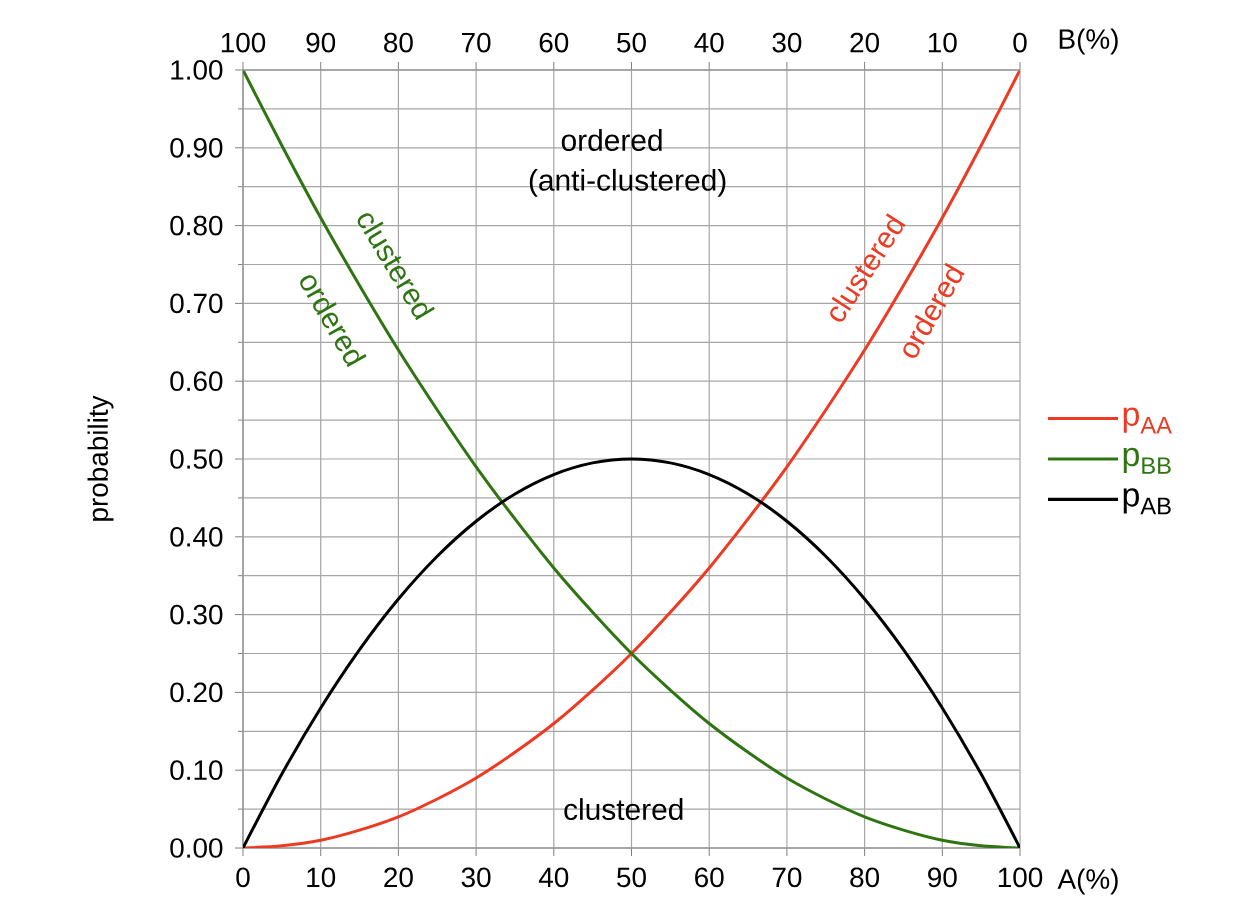 Image resolution: width=1243 pixels, height=913 pixels. Describe the element at coordinates (196, 614) in the screenshot. I see `y-tick-label: 0.30` at that location.